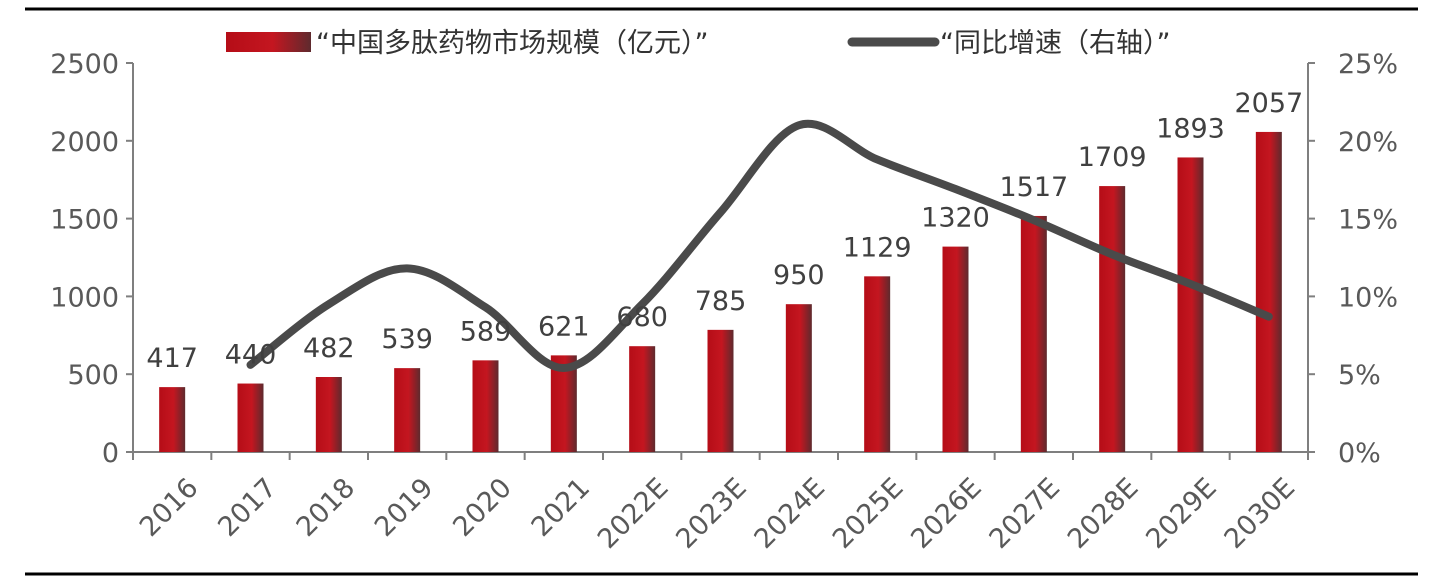  Describe the element at coordinates (84, 220) in the screenshot. I see `left-tick-label: 1500` at that location.